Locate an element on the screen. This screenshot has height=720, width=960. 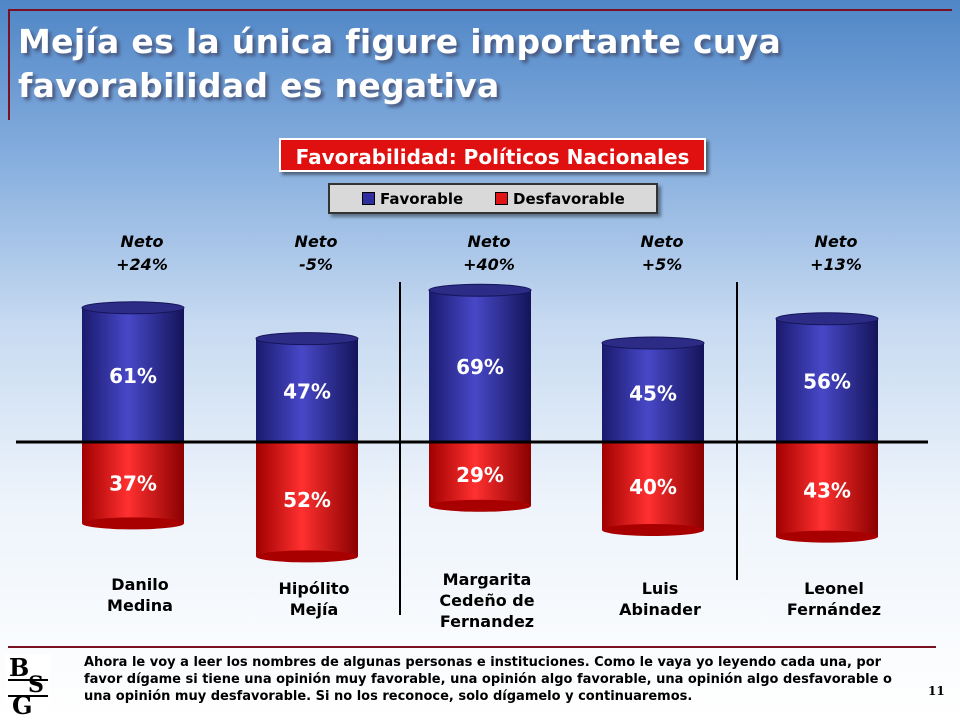
neto-value-3: +40% is located at coordinates (489, 264).